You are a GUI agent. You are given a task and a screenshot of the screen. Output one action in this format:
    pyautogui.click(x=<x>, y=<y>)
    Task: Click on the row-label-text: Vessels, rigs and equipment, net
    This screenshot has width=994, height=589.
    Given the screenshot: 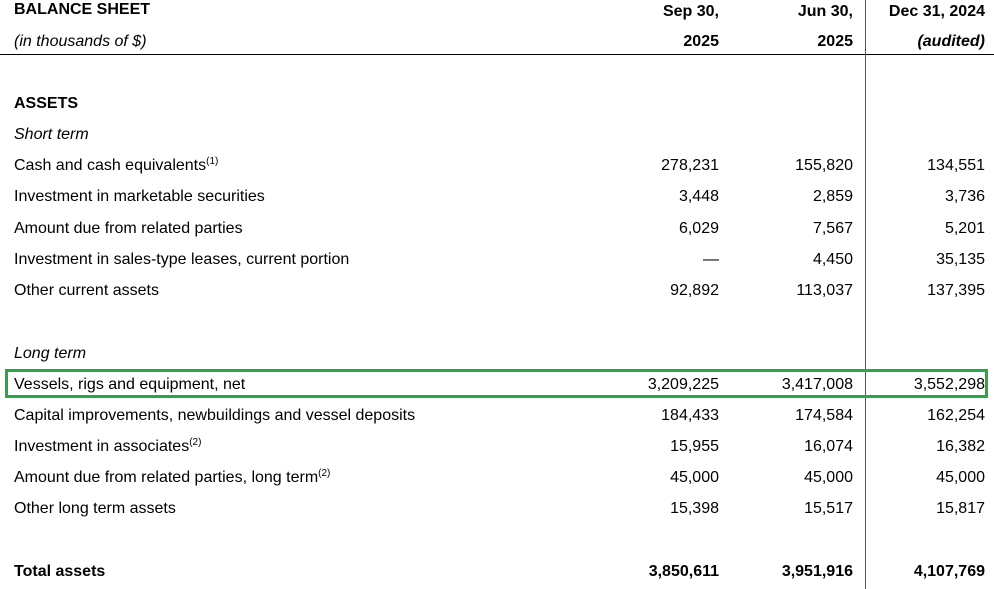 What is the action you would take?
    pyautogui.click(x=130, y=384)
    